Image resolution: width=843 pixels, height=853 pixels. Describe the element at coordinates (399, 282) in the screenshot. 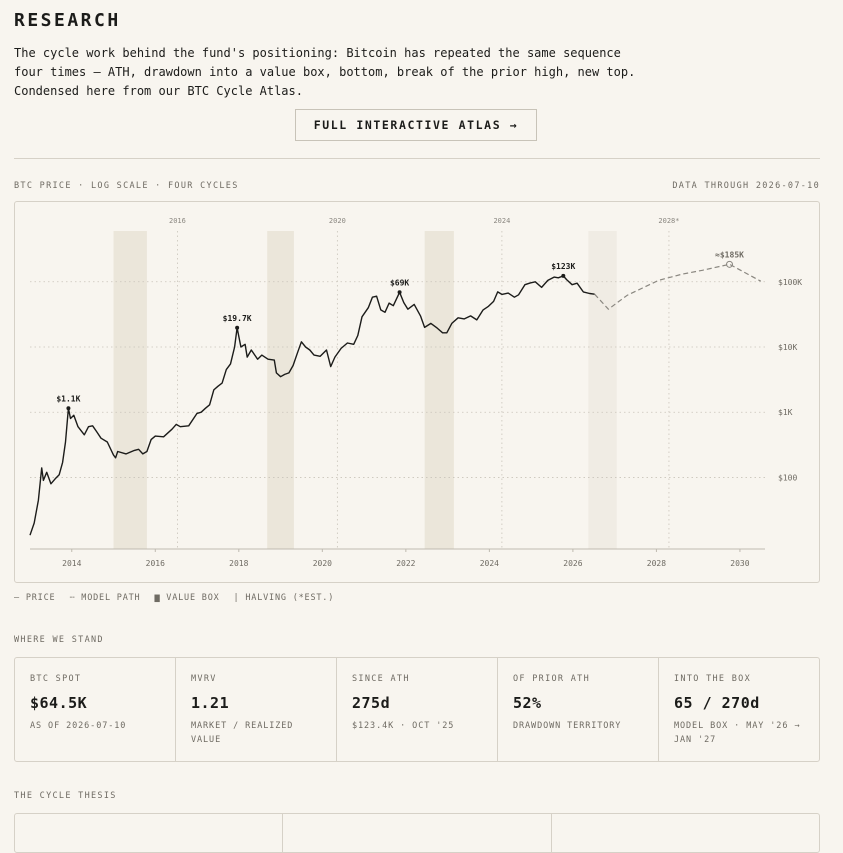

I see `ath-label: $69K` at that location.